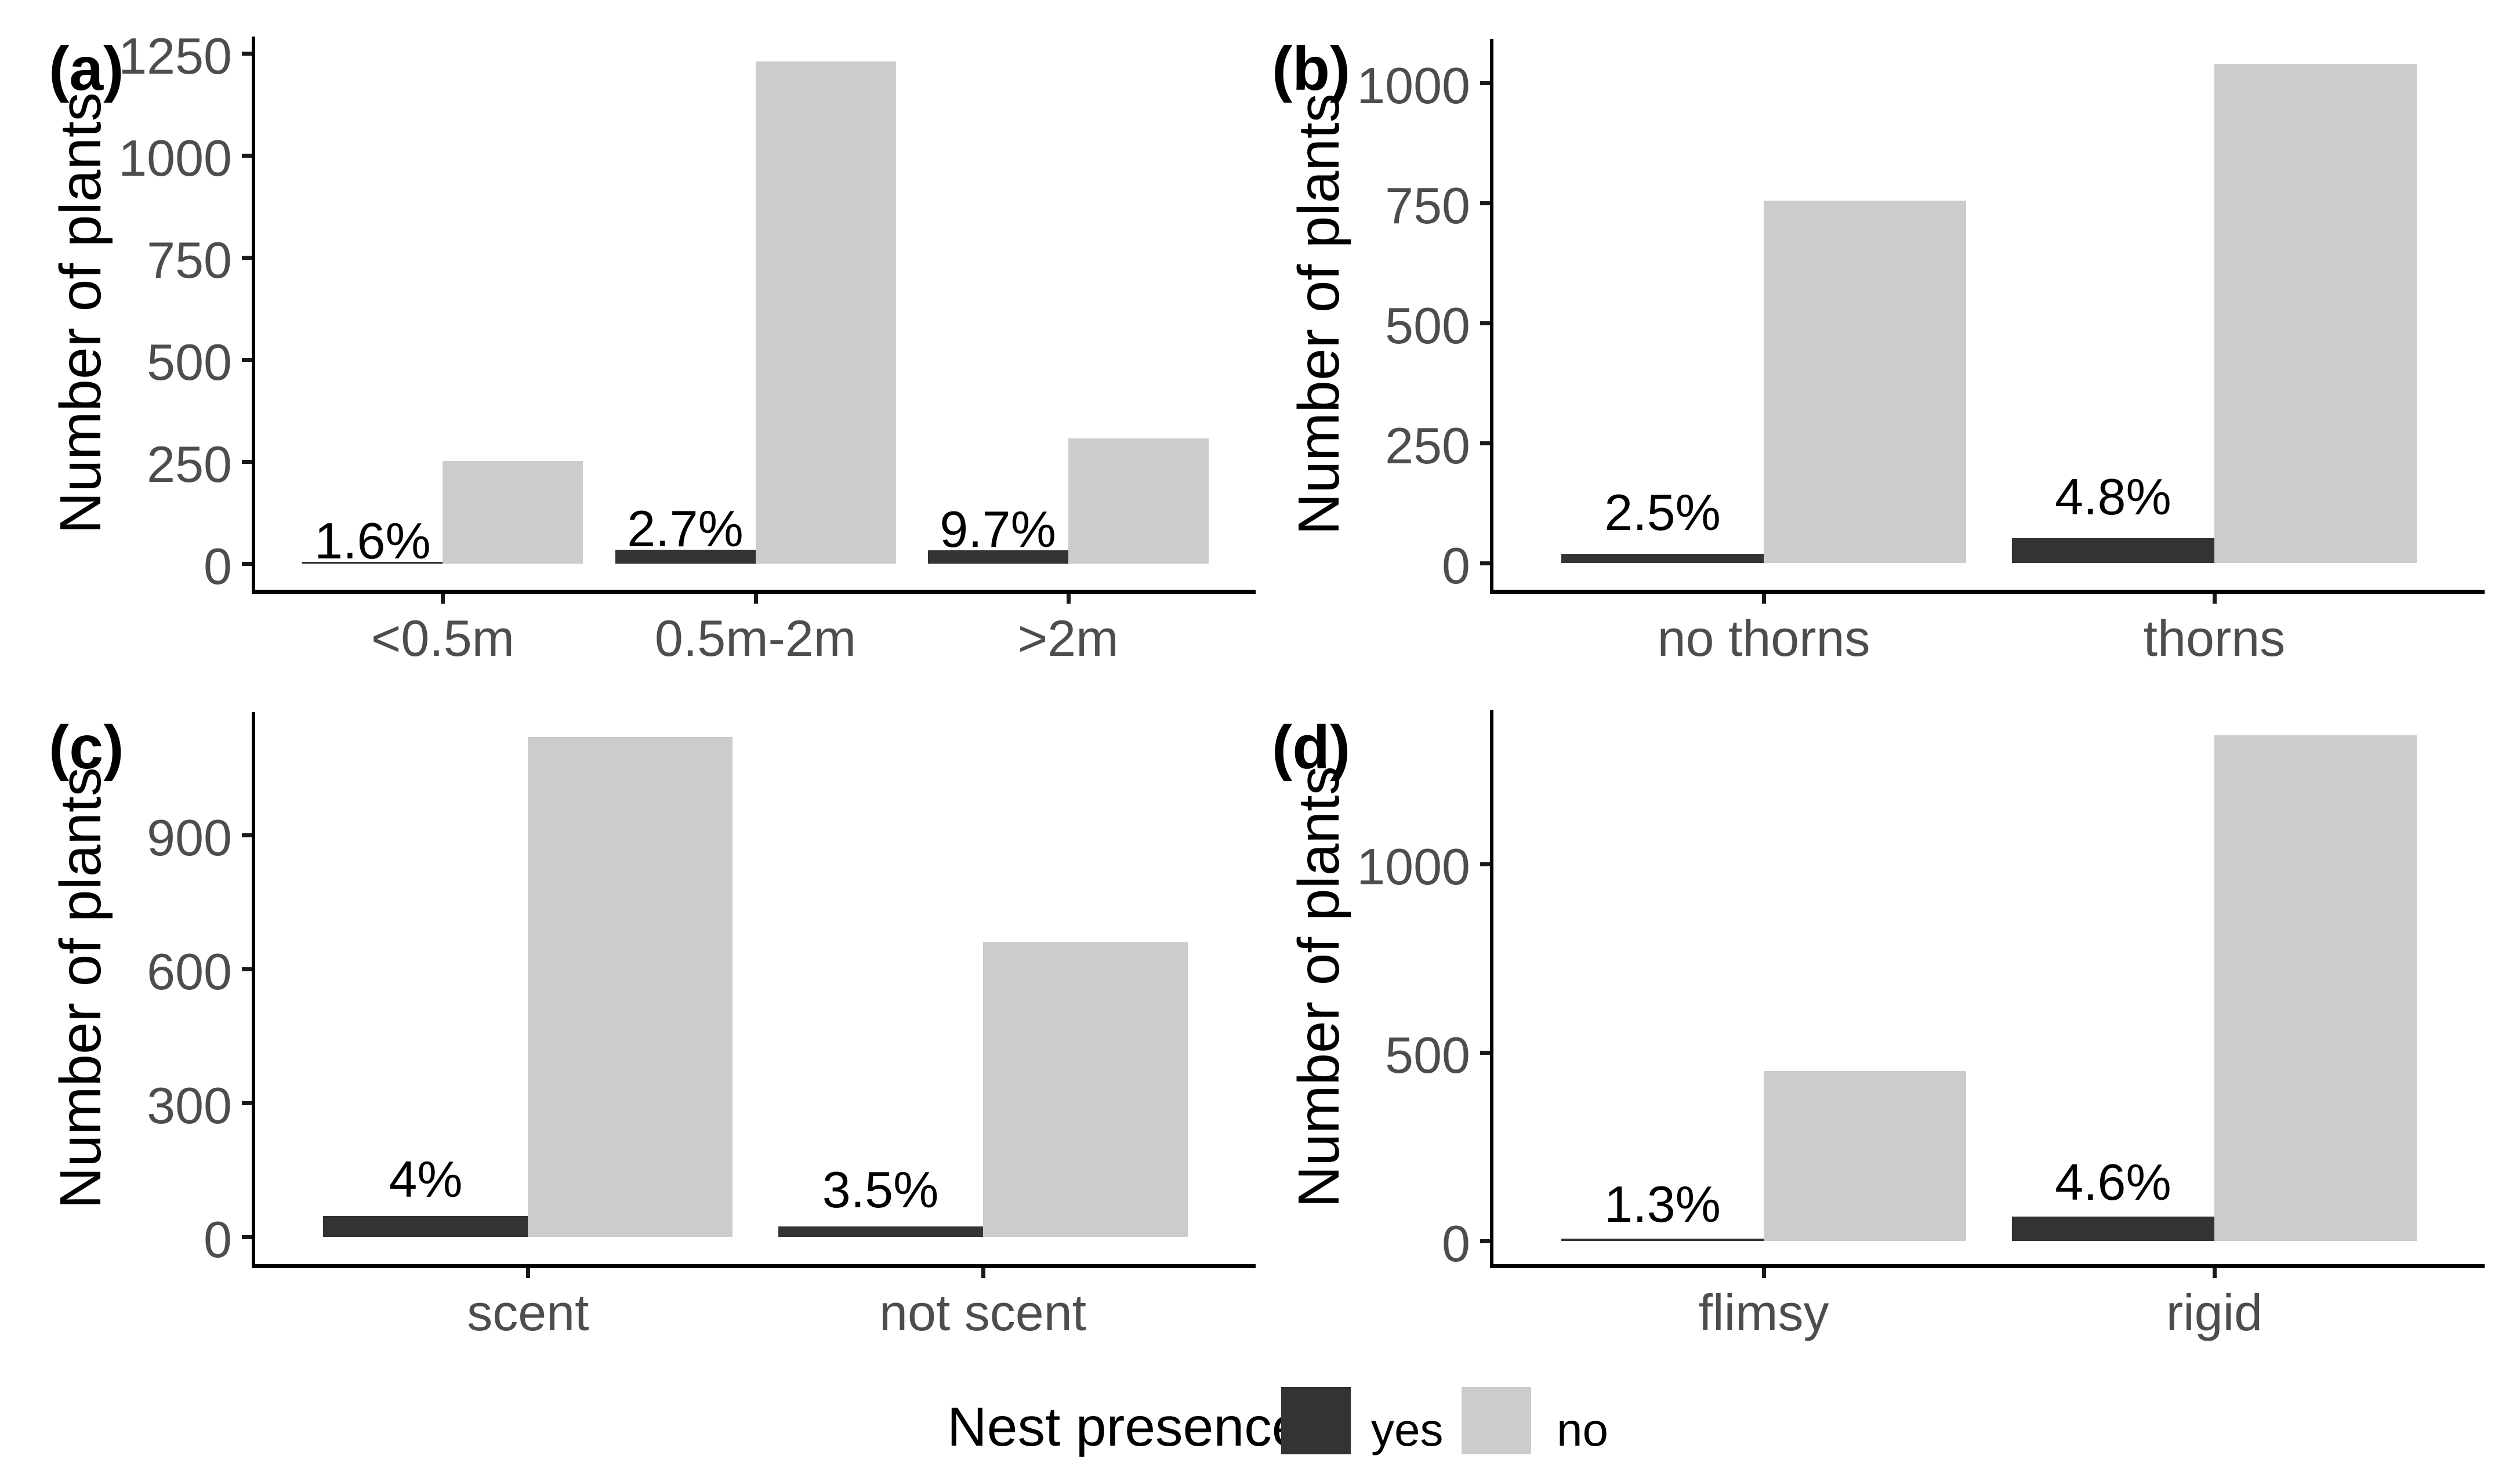 The image size is (2520, 1481). Describe the element at coordinates (86, 747) in the screenshot. I see `panel-tag: (c)` at that location.